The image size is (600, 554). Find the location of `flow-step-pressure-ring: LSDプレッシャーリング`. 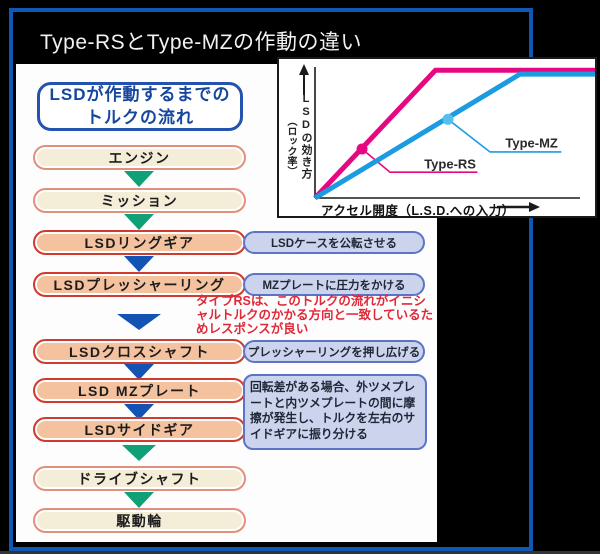

flow-step-pressure-ring: LSDプレッシャーリング is located at coordinates (139, 284).